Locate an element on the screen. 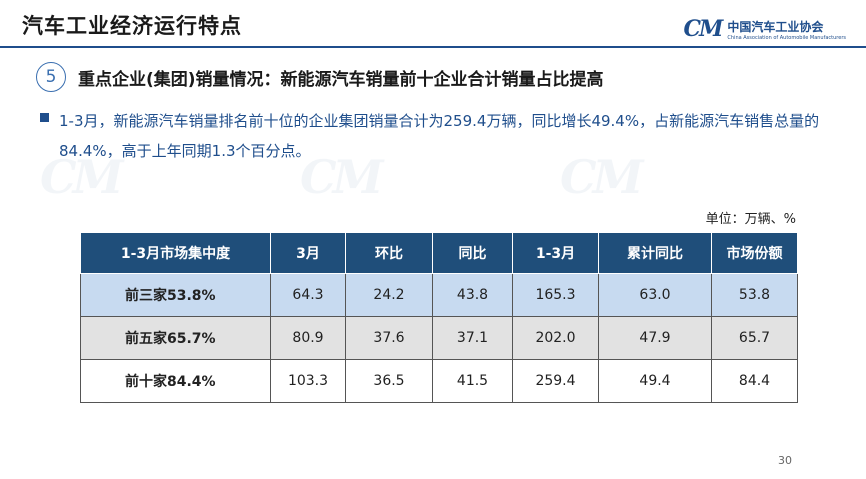  column-header: 环比 is located at coordinates (389, 253).